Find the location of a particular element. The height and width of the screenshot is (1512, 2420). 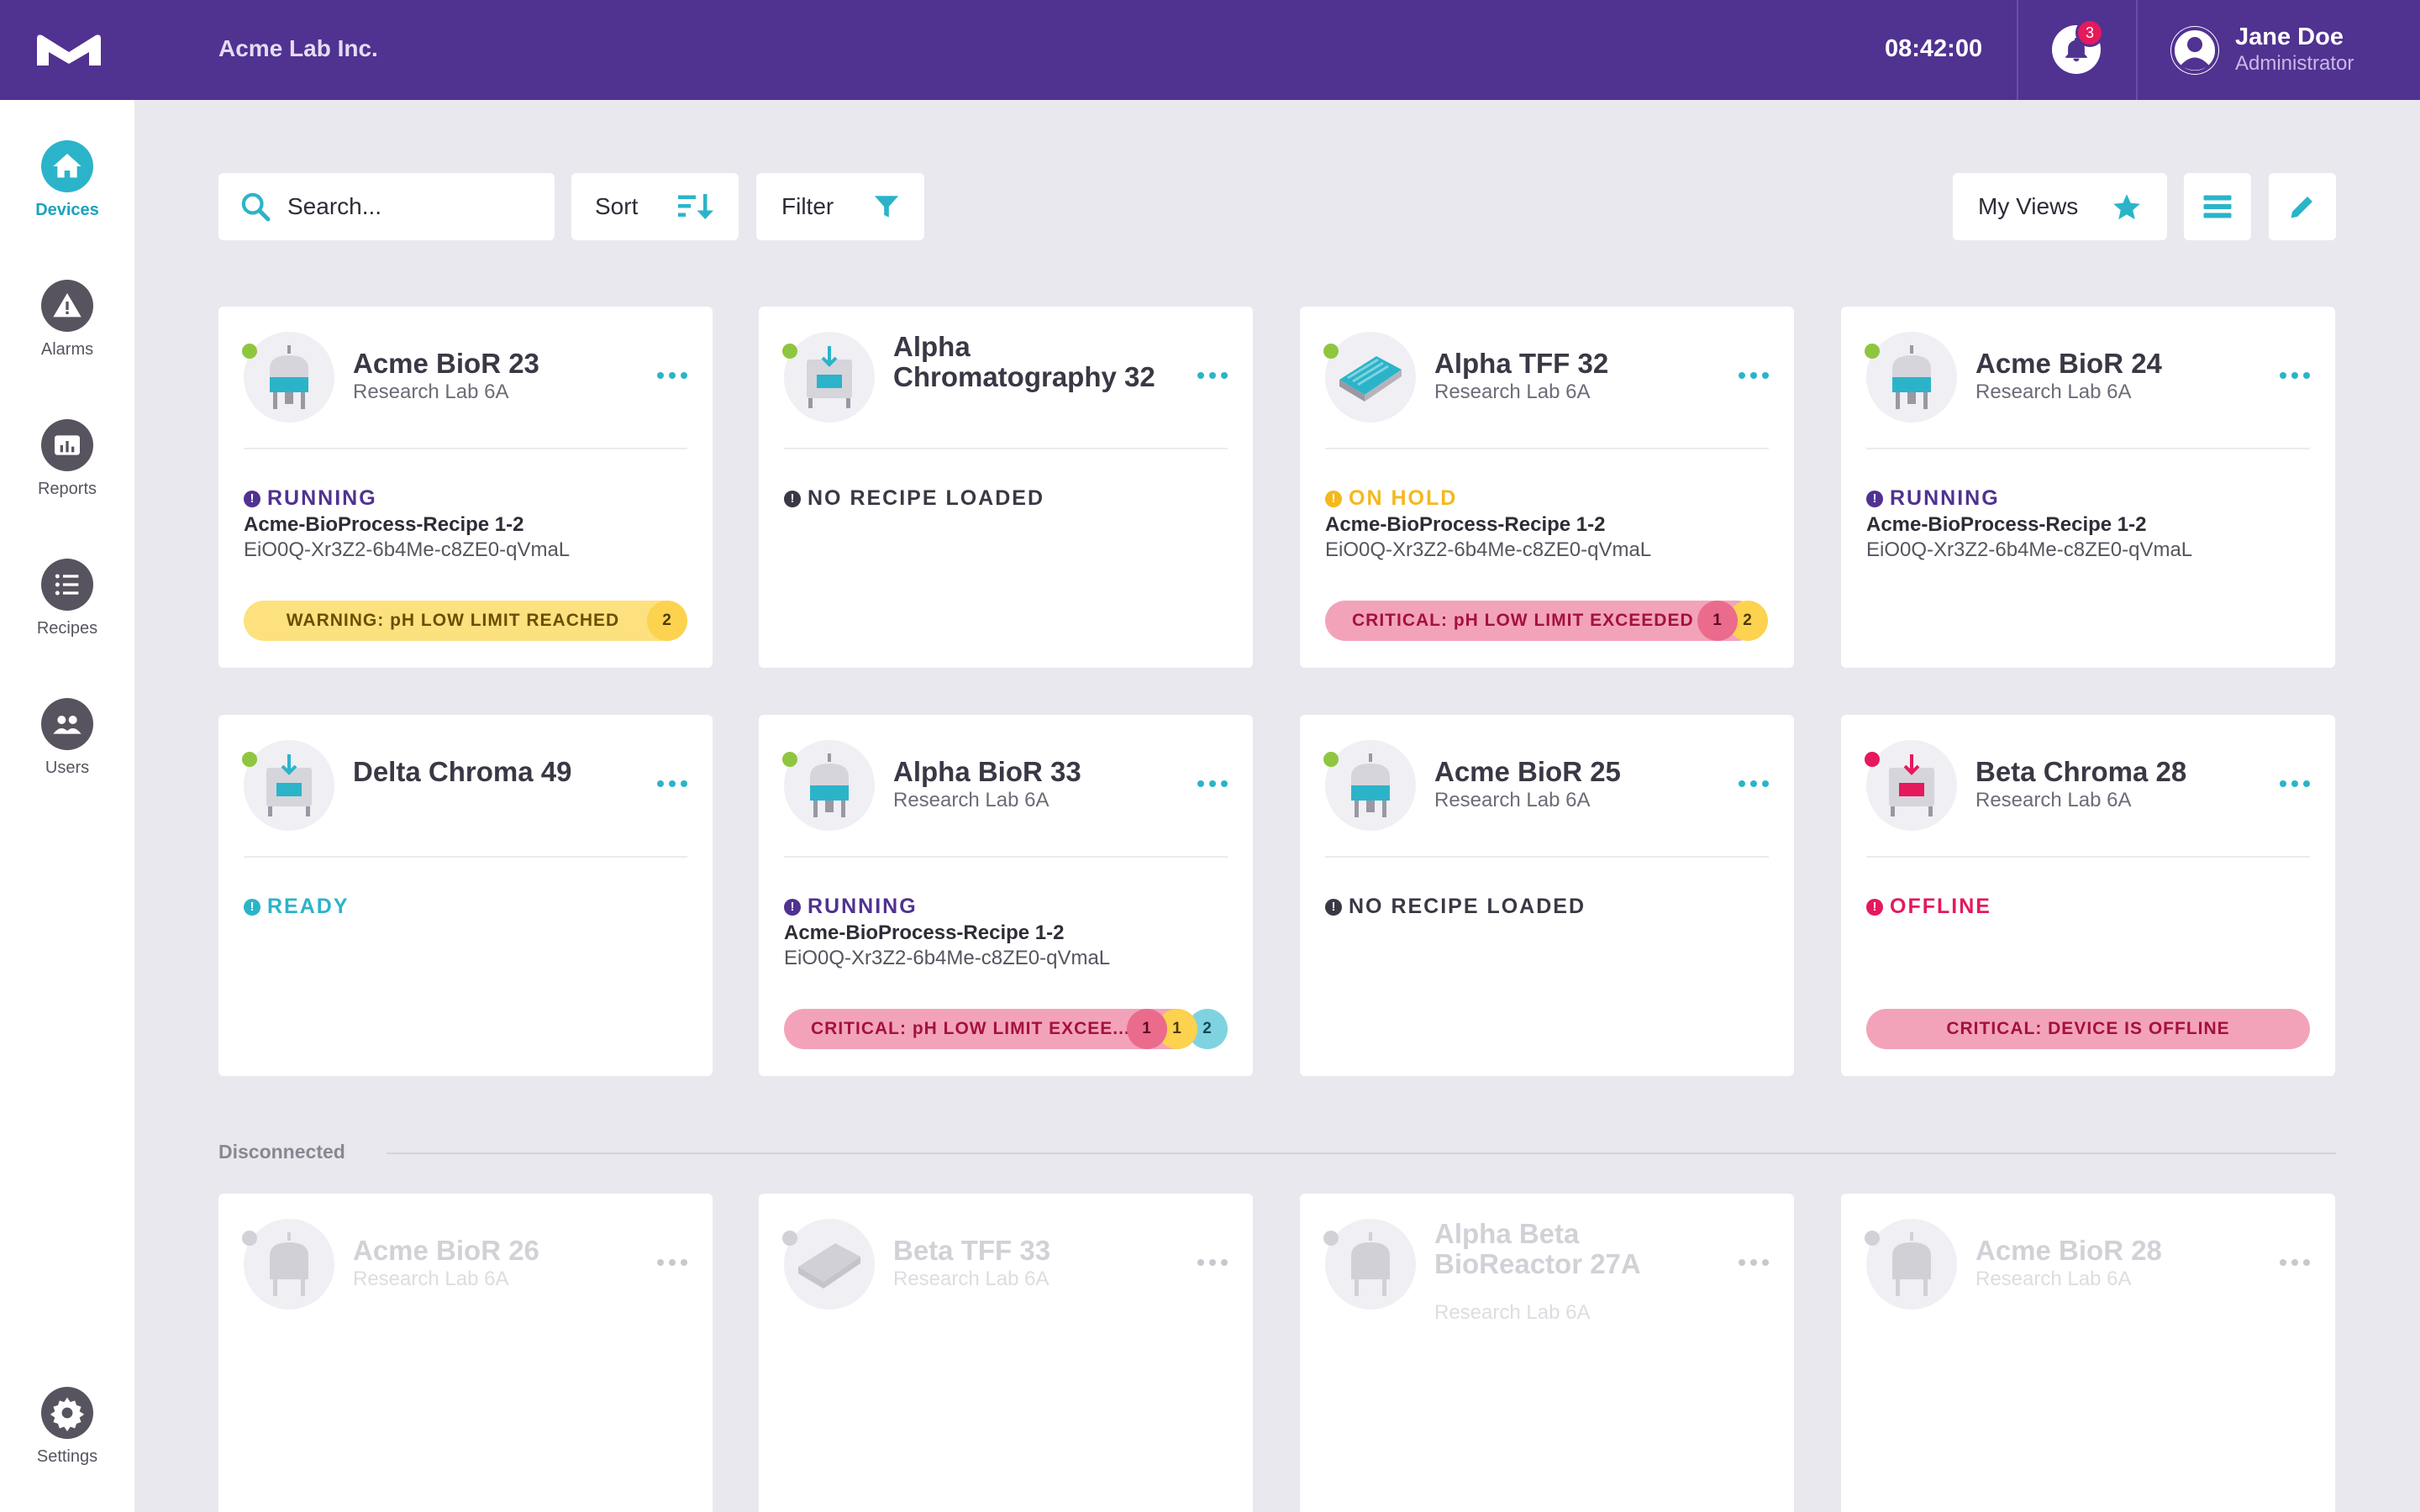

device-name: Acme BioR 25 is located at coordinates (1528, 771).